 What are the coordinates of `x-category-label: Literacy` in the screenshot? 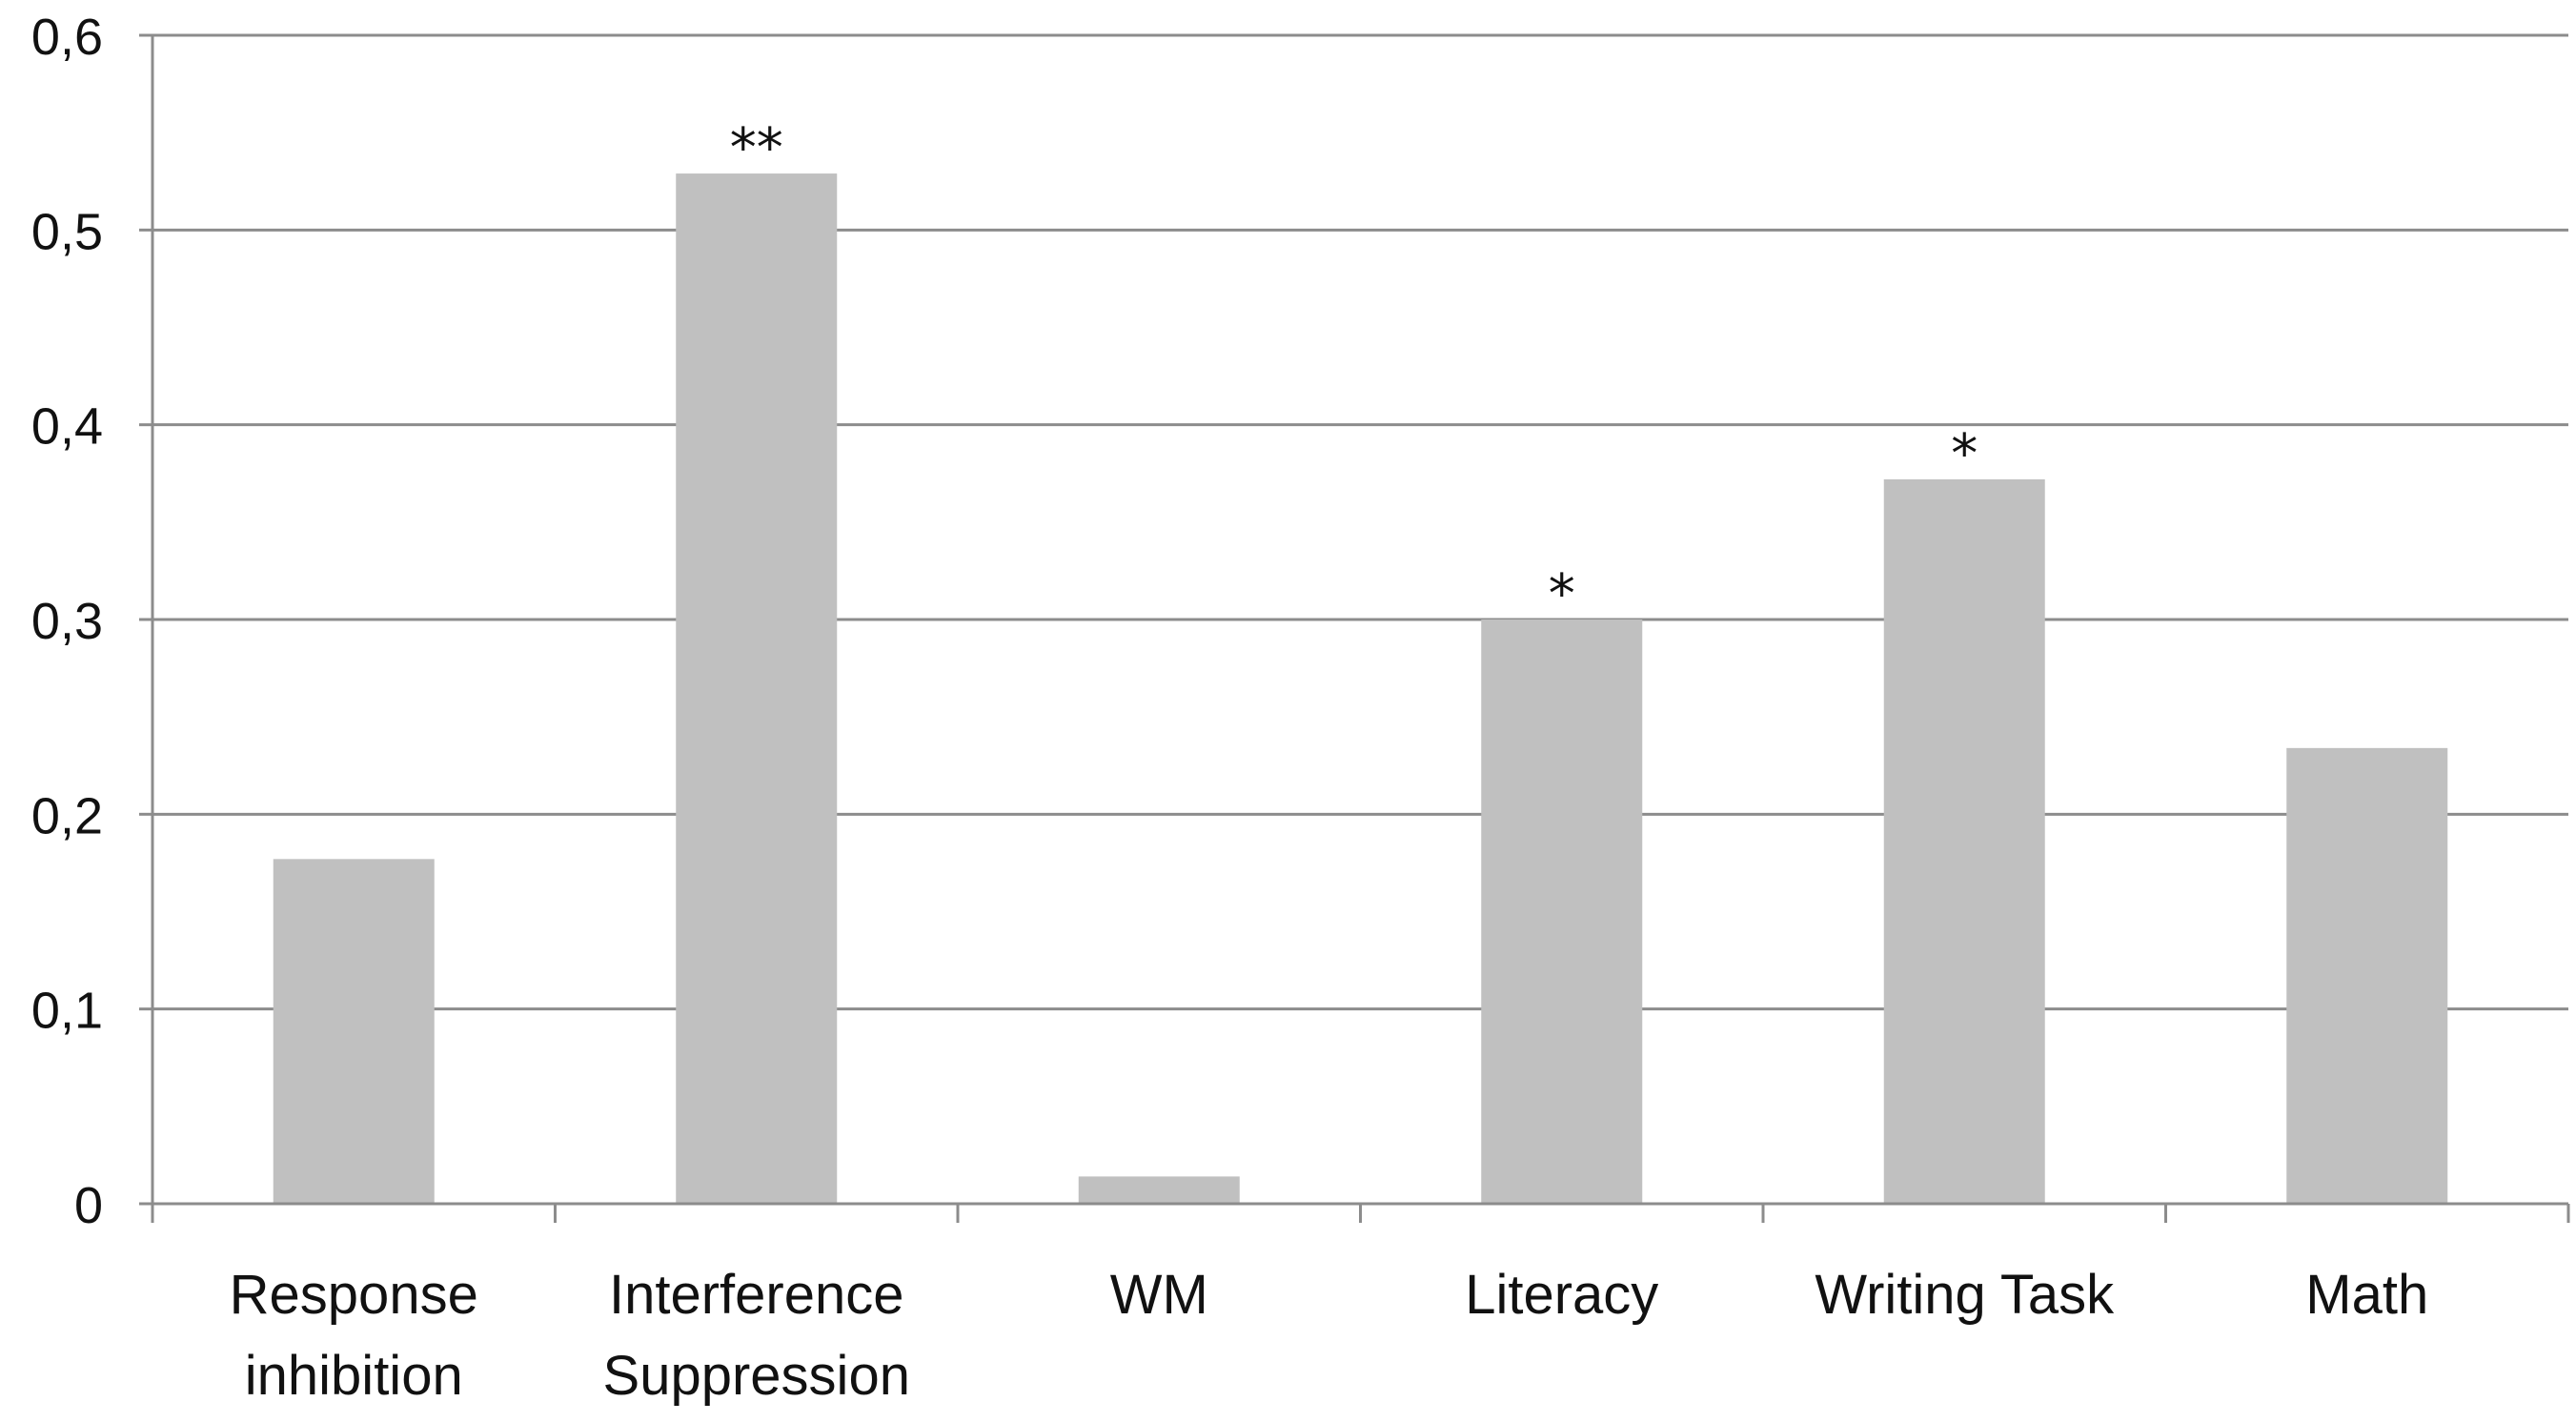 It's located at (1562, 1295).